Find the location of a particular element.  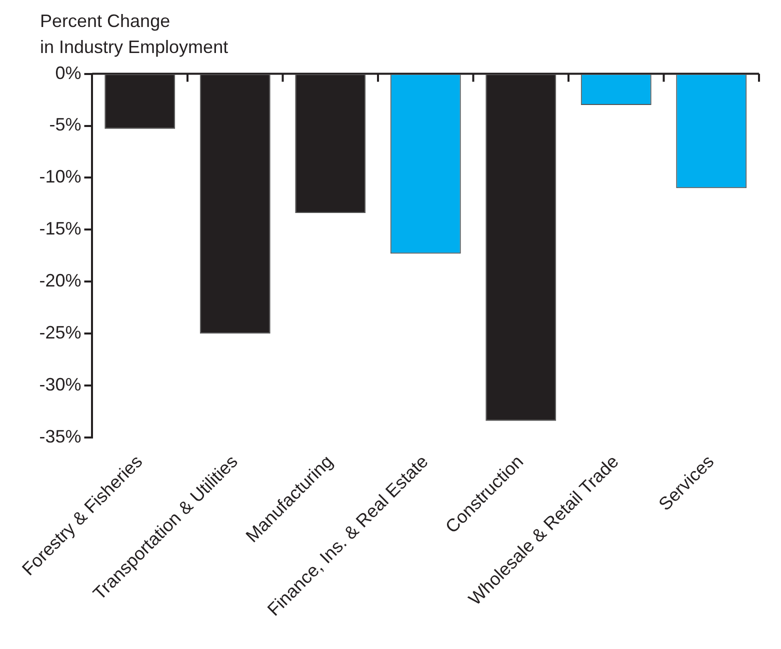

y-tick-label: -30% is located at coordinates (60, 384).